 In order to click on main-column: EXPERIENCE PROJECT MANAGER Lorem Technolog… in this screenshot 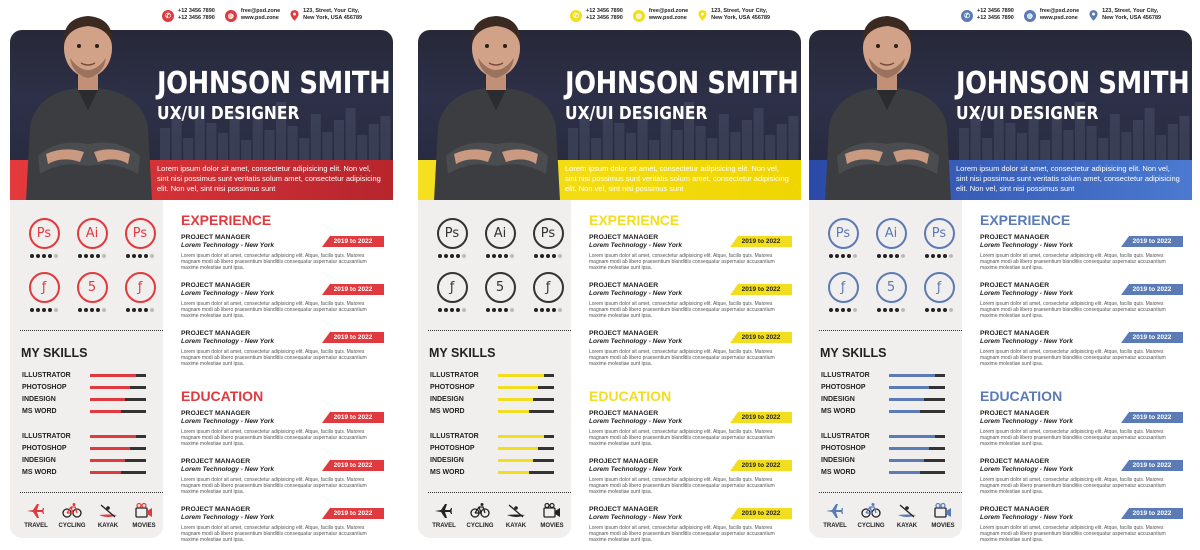, I will do `click(283, 380)`.